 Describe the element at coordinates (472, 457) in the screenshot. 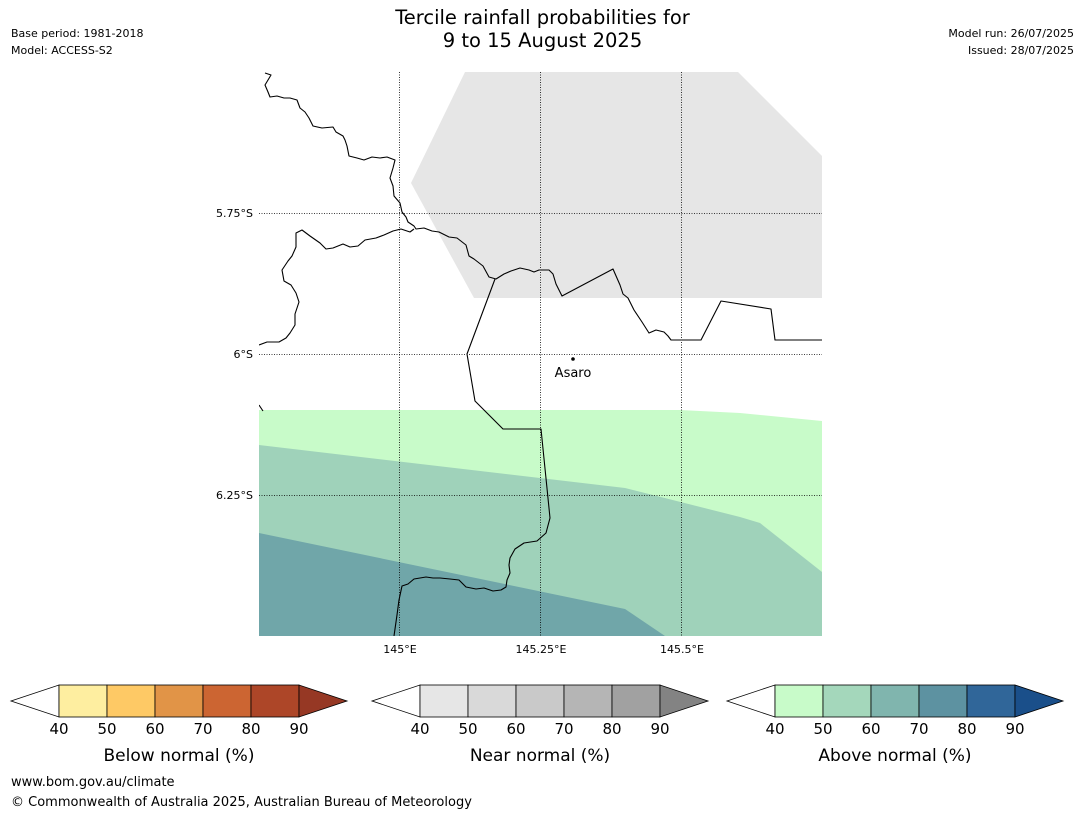

I see `boundary-central` at that location.